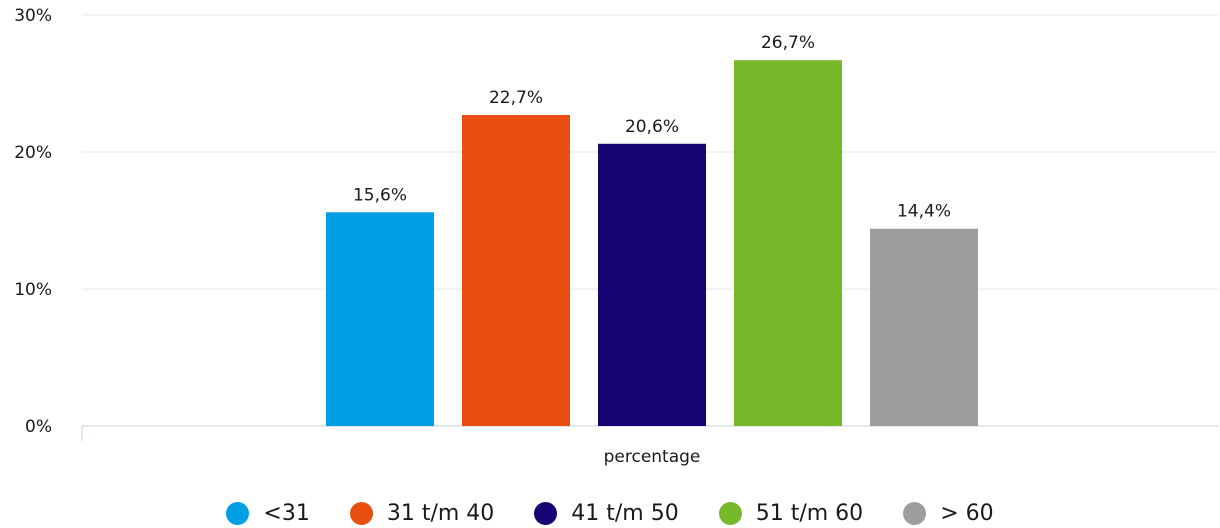 The height and width of the screenshot is (528, 1220). I want to click on legend: <31 31 t/m 40 41 t/m 50 51 t/m 60 > 60, so click(610, 513).